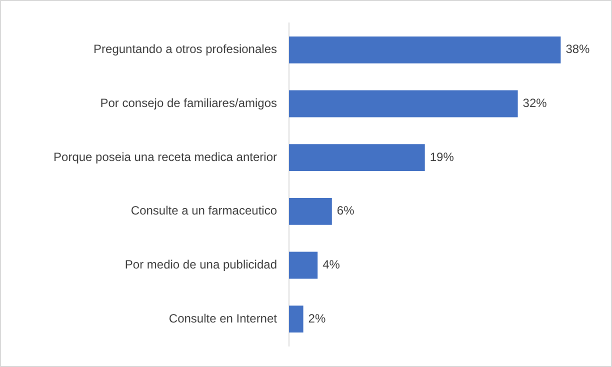  I want to click on data-label: 2%, so click(317, 318).